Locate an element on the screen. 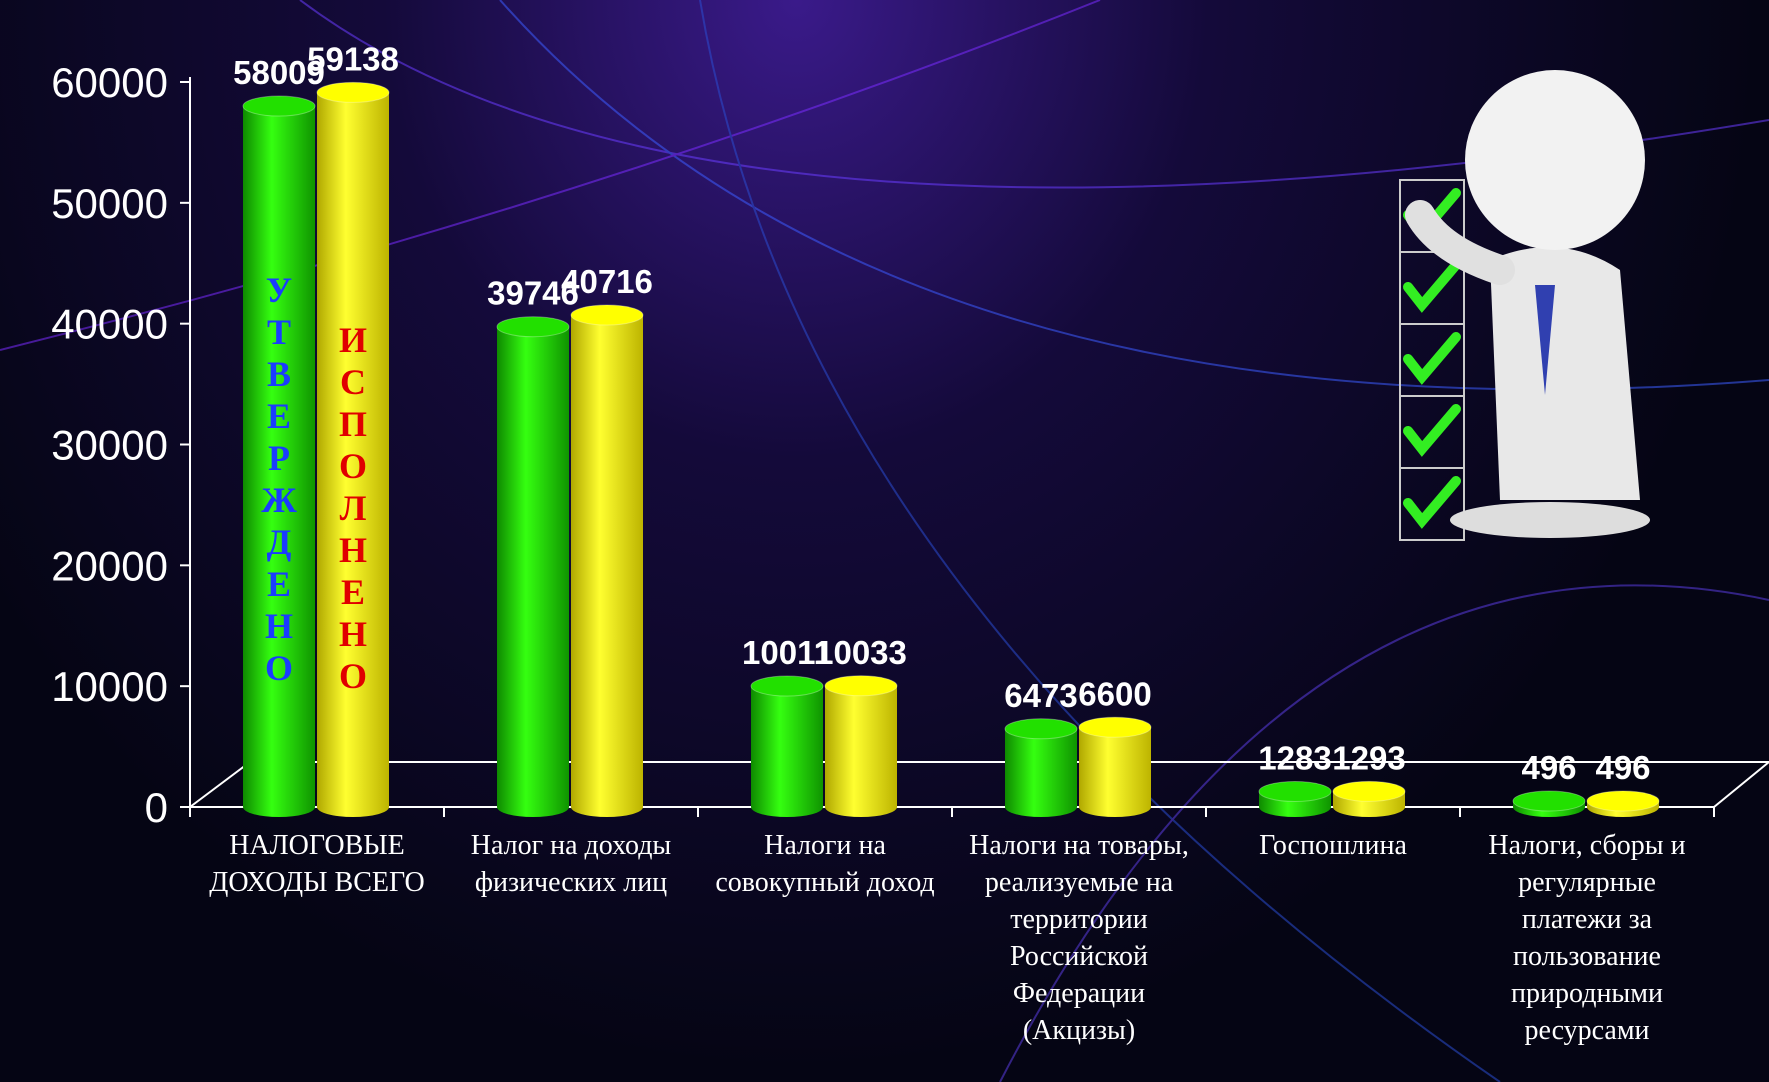 This screenshot has height=1082, width=1769. x-tick-label: НАЛОГОВЫЕ ДОХОДЫ ВСЕГО is located at coordinates (317, 864).